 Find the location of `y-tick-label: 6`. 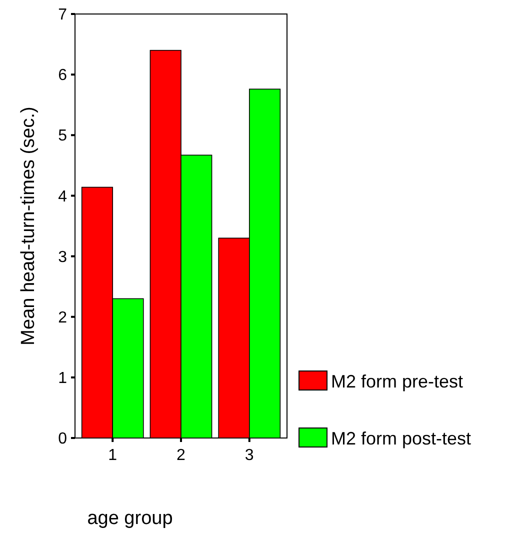

y-tick-label: 6 is located at coordinates (63, 75).